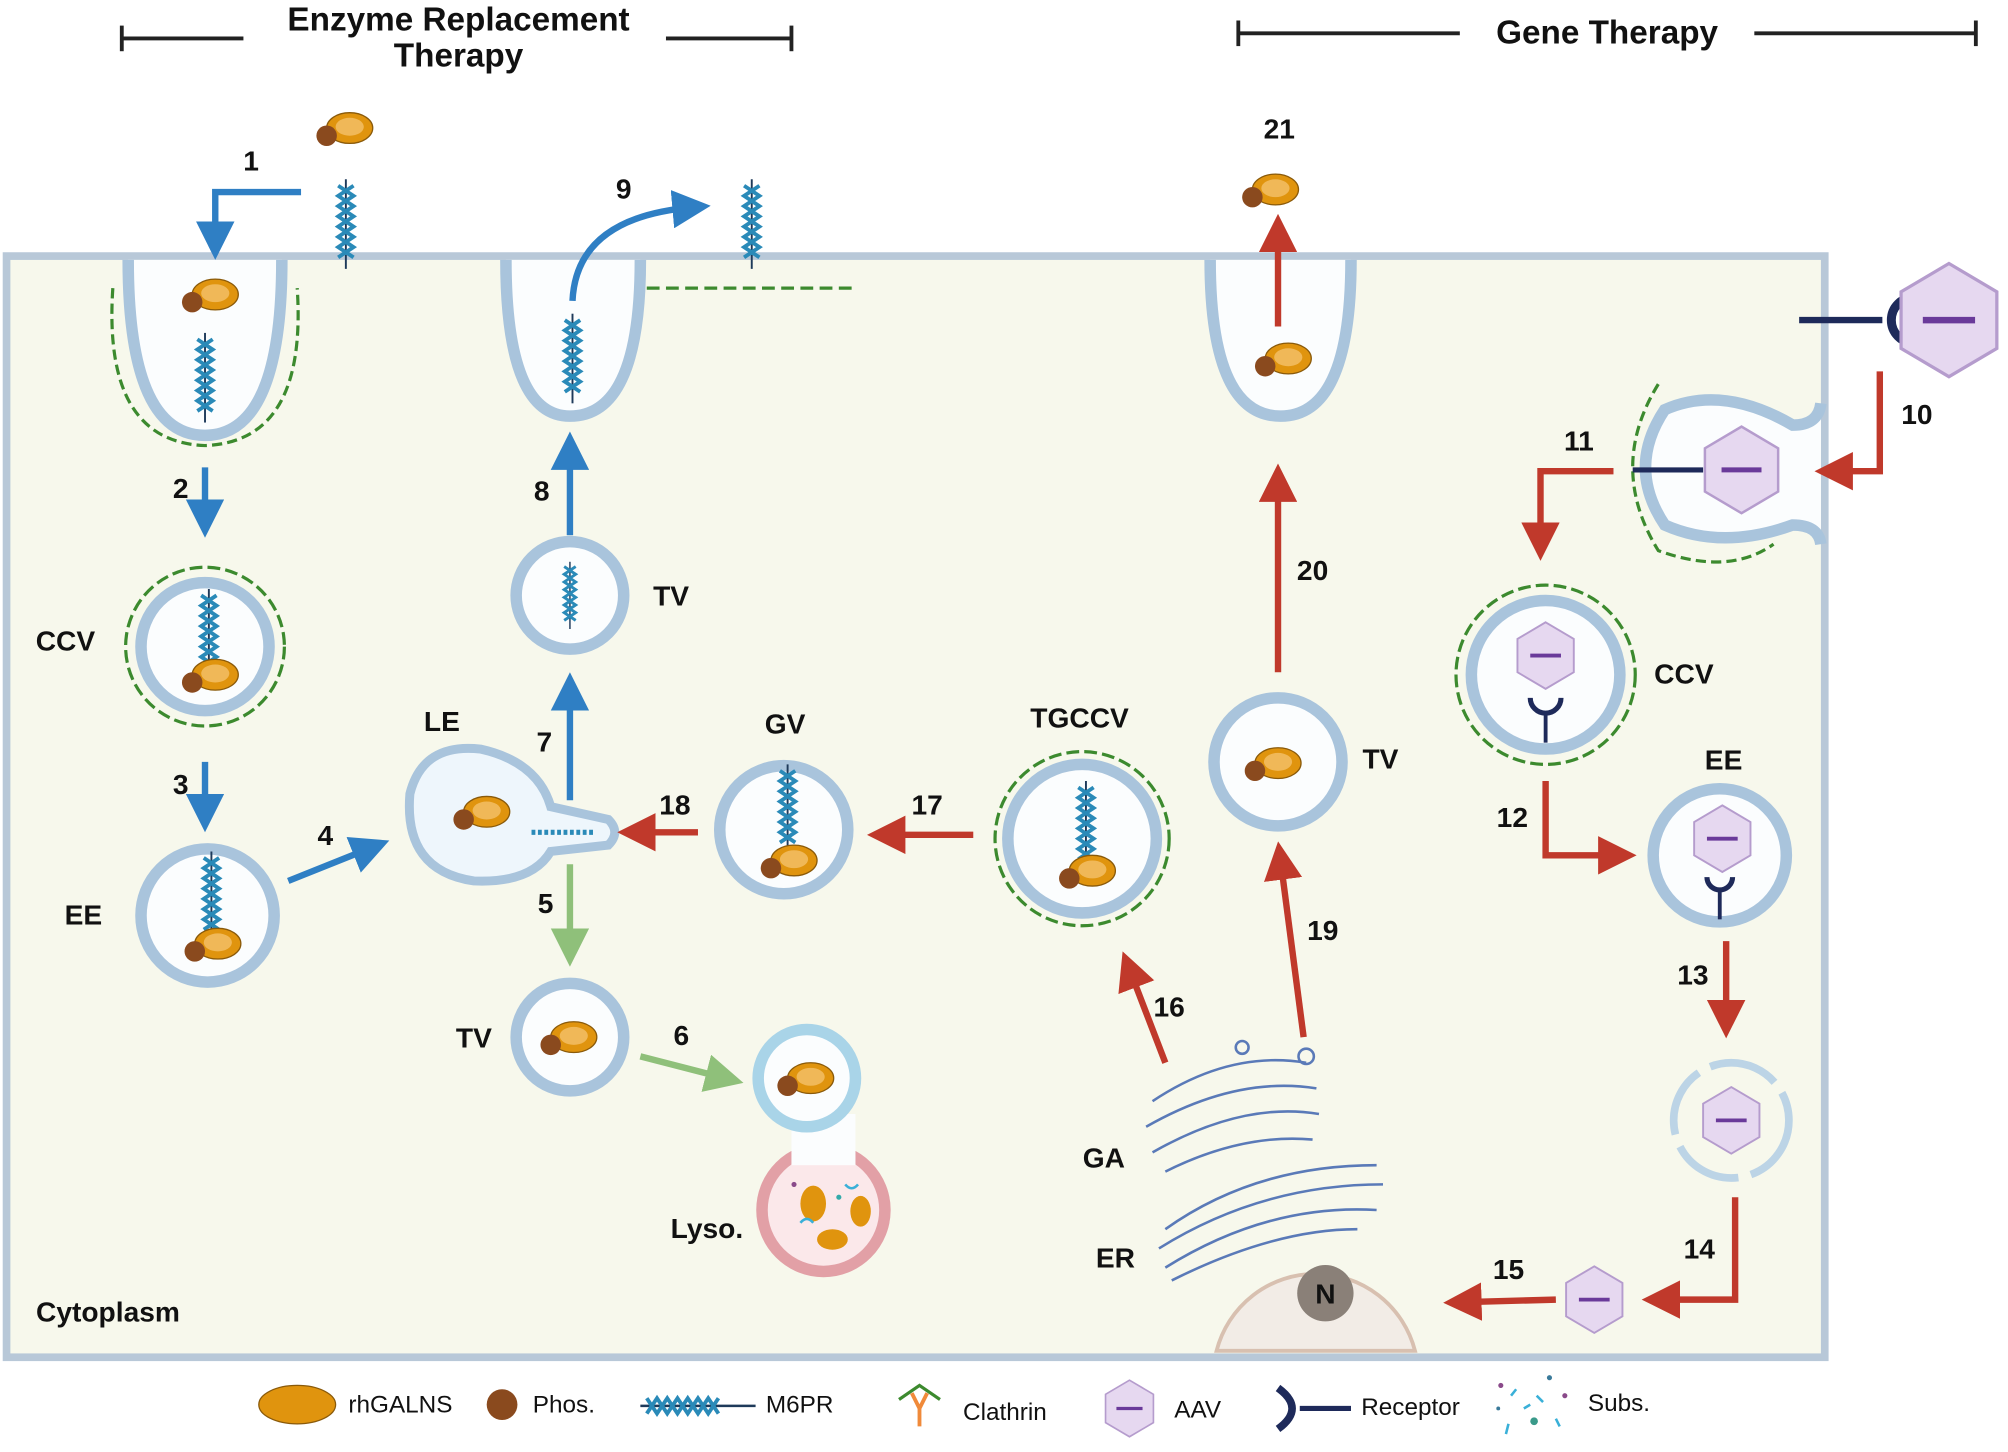 The image size is (2008, 1452). I want to click on gv, so click(783, 829).